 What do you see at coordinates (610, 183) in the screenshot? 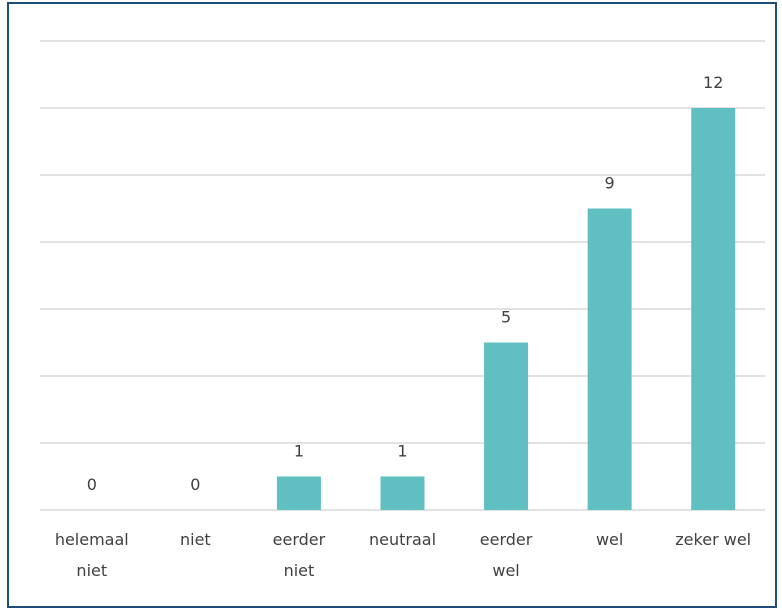
I see `value-label: 9` at bounding box center [610, 183].